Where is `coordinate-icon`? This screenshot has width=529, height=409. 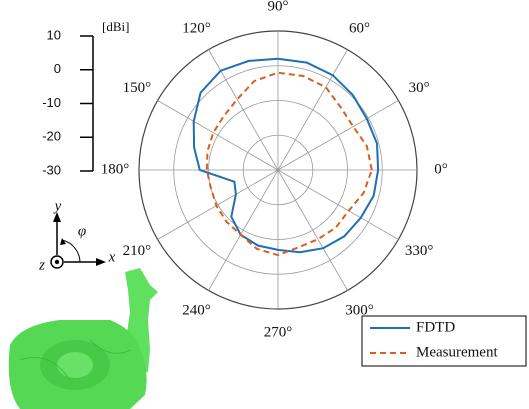 coordinate-icon is located at coordinates (78, 240).